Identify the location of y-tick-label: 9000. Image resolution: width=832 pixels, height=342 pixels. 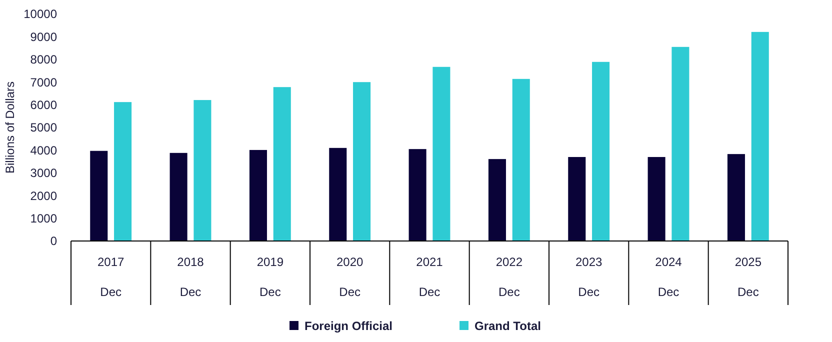
(44, 37).